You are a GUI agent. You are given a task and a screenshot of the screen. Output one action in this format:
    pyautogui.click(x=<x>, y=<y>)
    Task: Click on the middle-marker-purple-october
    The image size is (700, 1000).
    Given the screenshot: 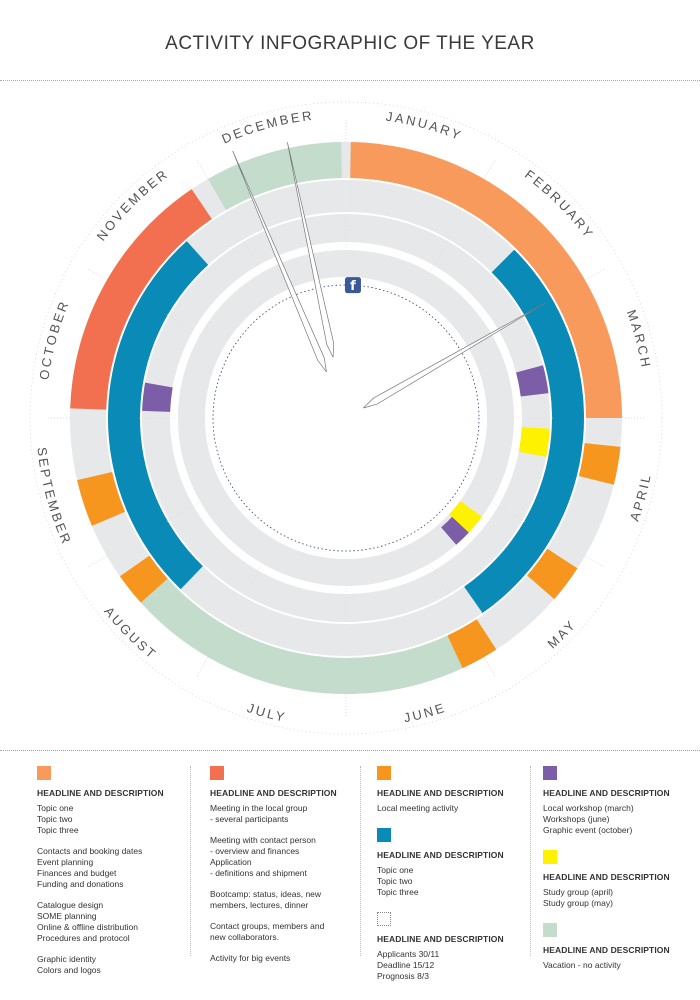 What is the action you would take?
    pyautogui.click(x=157, y=397)
    